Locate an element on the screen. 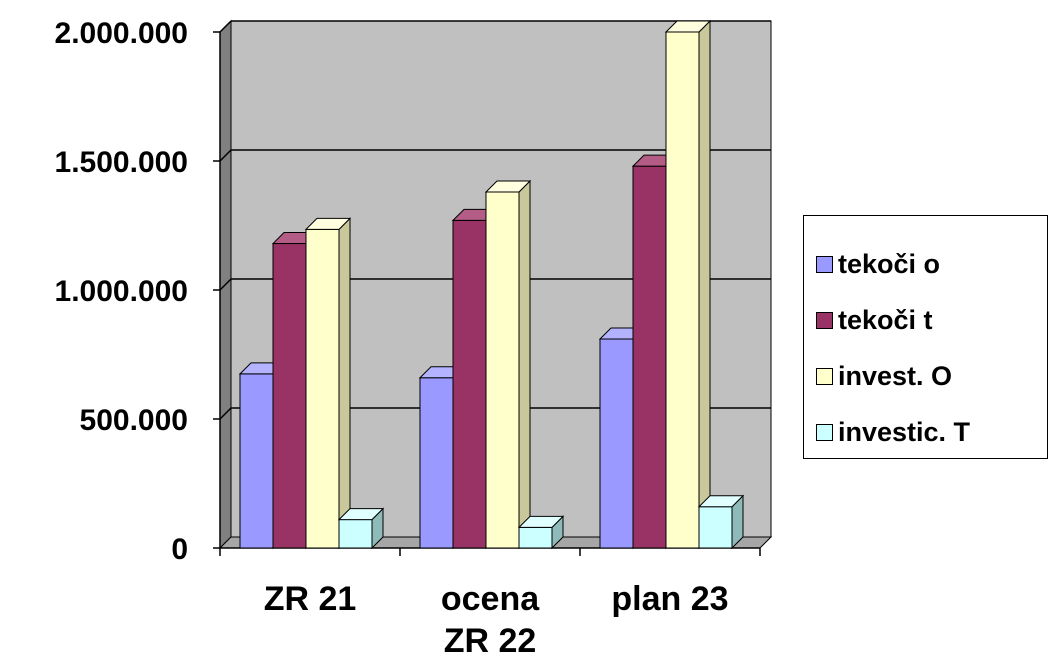 The width and height of the screenshot is (1058, 656). x-axis-category-labels: ZR 21 ocena ZR 22 plan 23 is located at coordinates (496, 618).